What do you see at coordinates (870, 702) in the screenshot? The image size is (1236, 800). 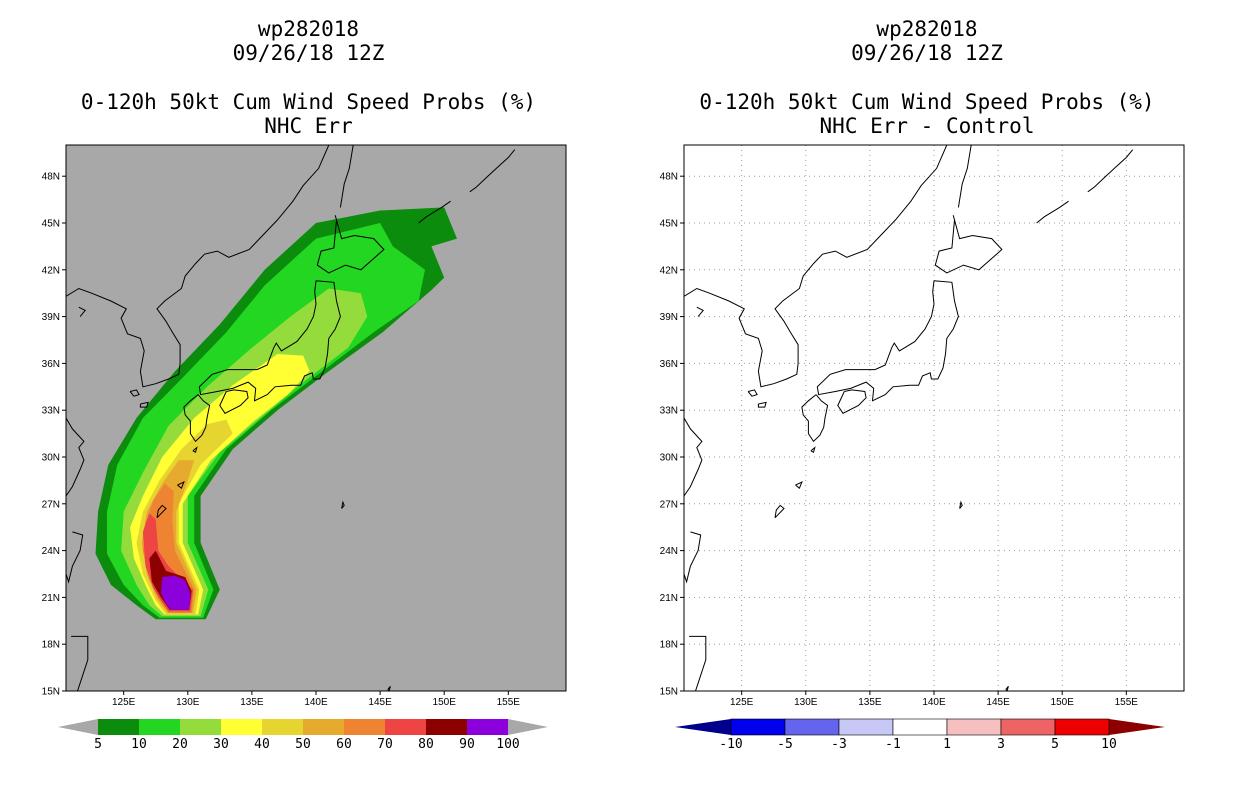 I see `x-tick-label: 135E` at bounding box center [870, 702].